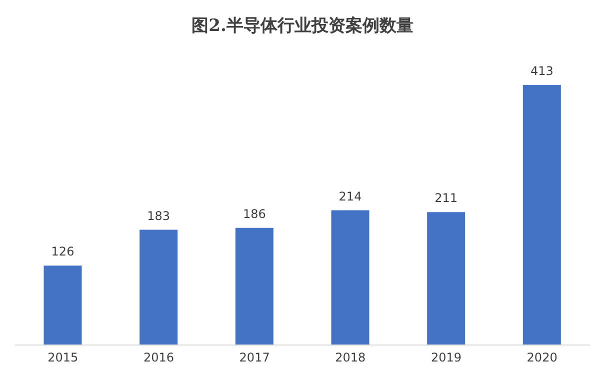 The height and width of the screenshot is (377, 605). I want to click on x-tick-label: 2018, so click(350, 357).